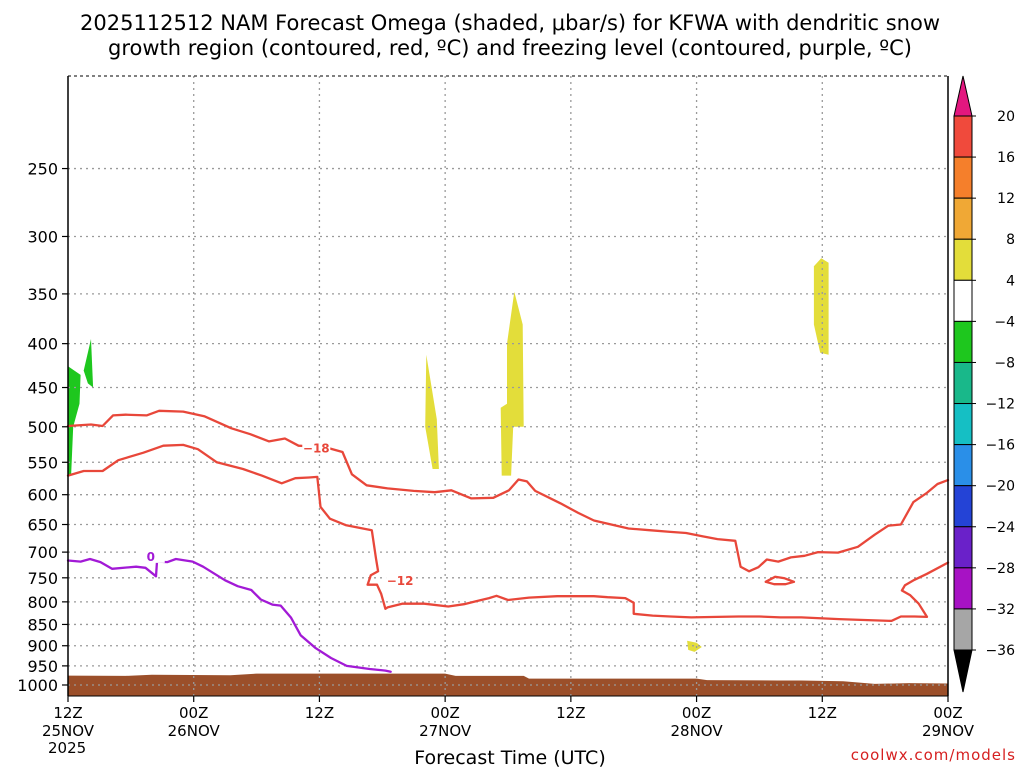 The height and width of the screenshot is (768, 1024). Describe the element at coordinates (984, 384) in the screenshot. I see `colorbar: 20 16 12 8 4 −4 −8 −12 −16 −20 −24 −28 −32 −36` at that location.